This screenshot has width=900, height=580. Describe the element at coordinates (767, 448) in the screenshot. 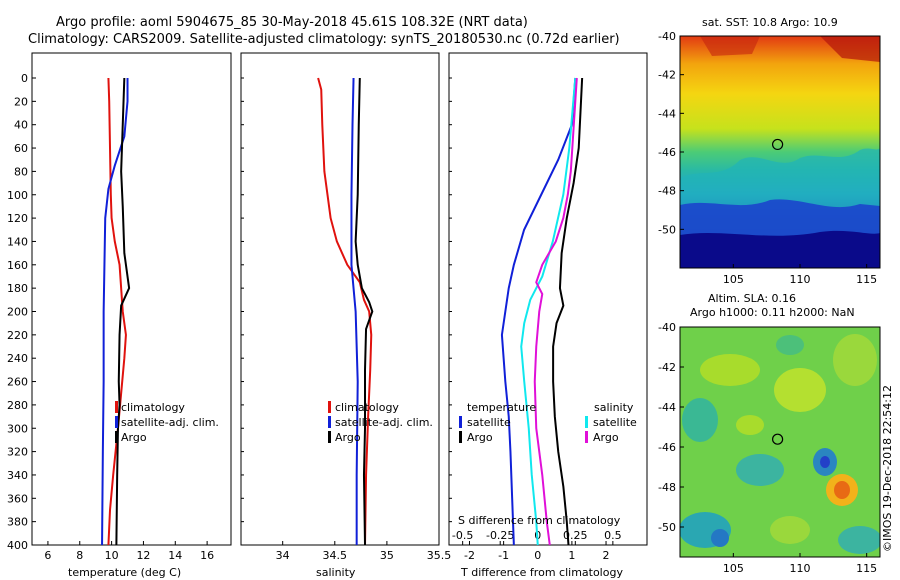

I see `sla-map-axes: 105 110 115 -40 -42 -44 -46 -48 -50` at that location.